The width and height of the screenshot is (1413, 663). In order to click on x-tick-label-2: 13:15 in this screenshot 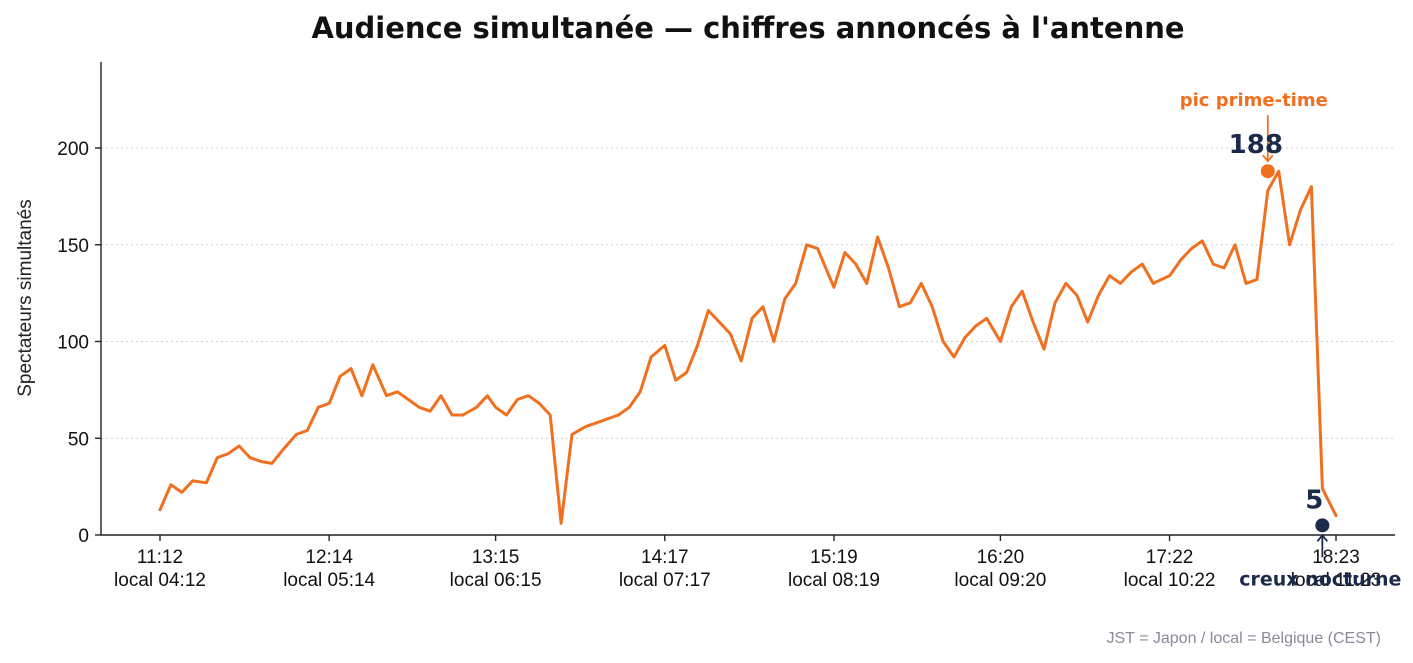, I will do `click(496, 557)`.